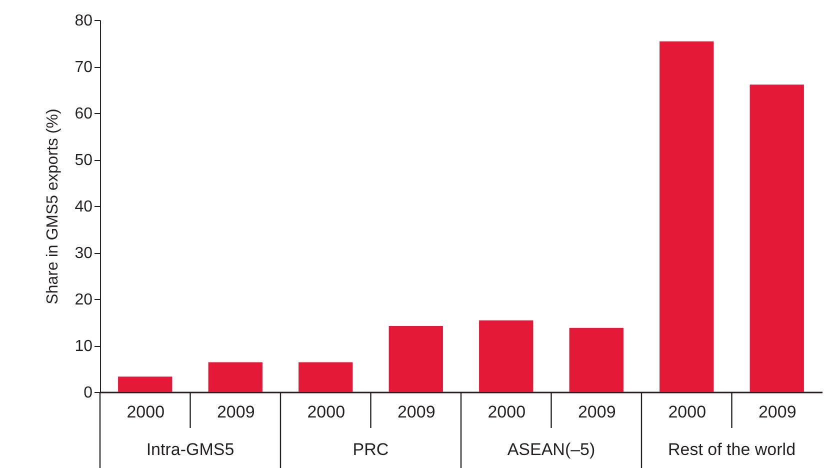  I want to click on y-tick-label: 30, so click(83, 253).